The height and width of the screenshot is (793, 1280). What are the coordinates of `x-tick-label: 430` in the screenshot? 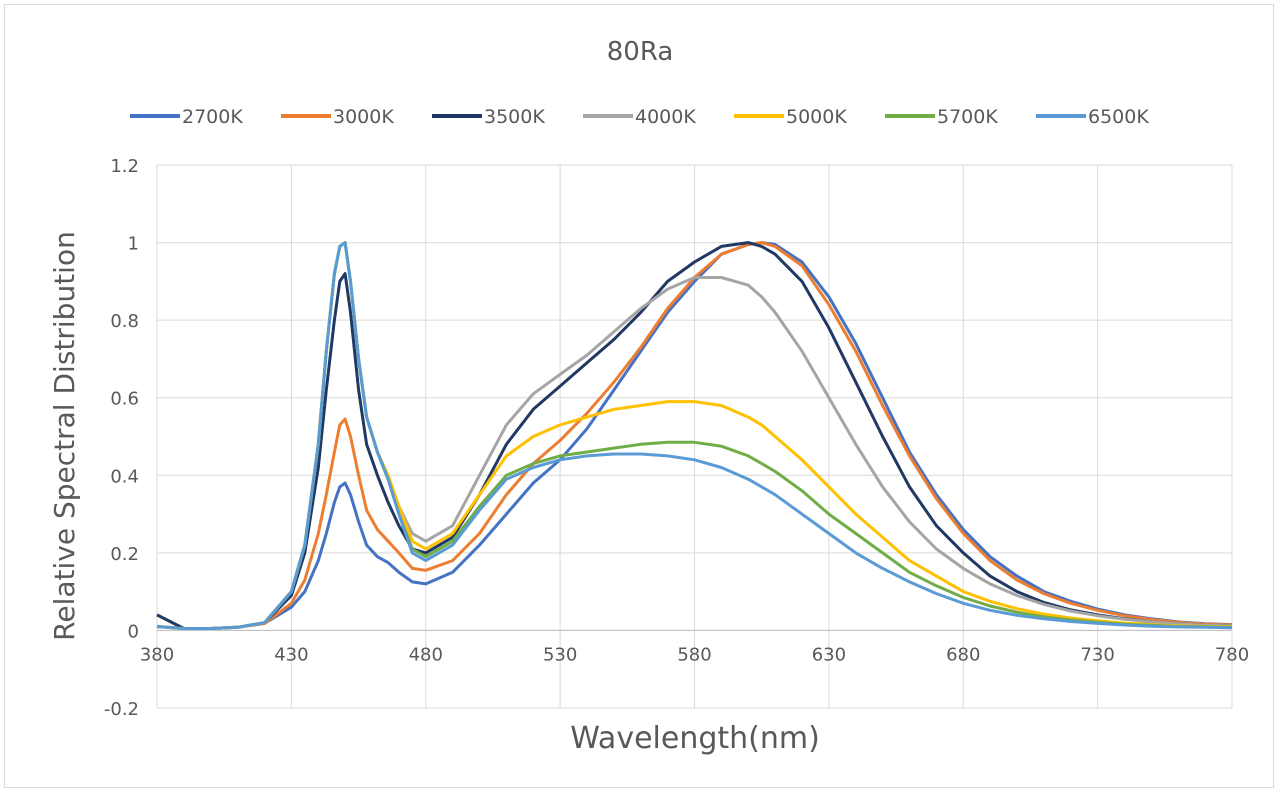 It's located at (291, 654).